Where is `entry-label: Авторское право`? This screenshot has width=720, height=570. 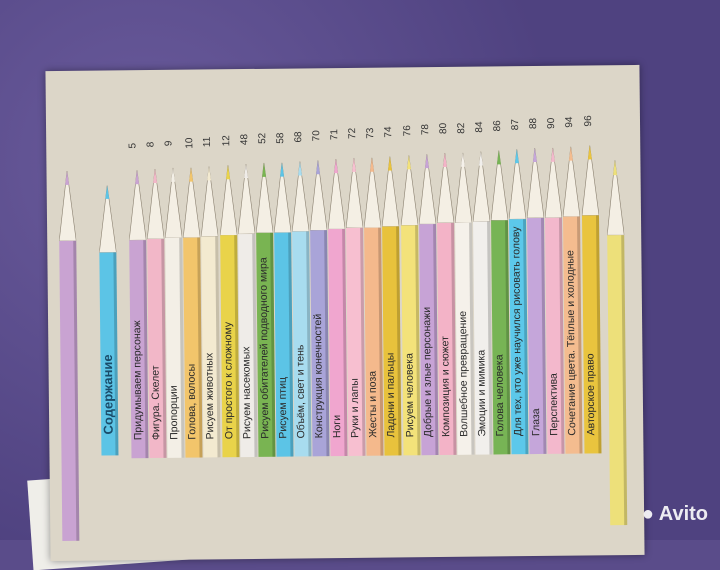
entry-label: Авторское право is located at coordinates (590, 394).